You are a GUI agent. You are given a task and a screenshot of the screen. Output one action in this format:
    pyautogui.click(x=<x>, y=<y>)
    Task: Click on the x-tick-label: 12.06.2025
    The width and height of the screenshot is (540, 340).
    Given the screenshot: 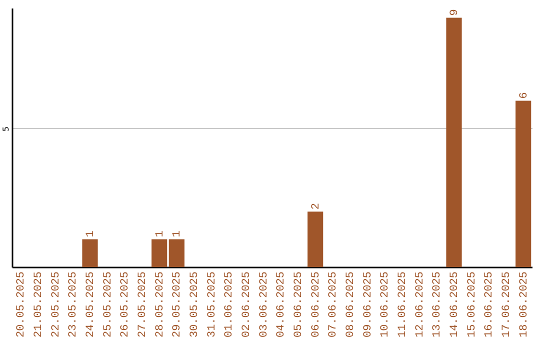 What is the action you would take?
    pyautogui.click(x=420, y=305)
    